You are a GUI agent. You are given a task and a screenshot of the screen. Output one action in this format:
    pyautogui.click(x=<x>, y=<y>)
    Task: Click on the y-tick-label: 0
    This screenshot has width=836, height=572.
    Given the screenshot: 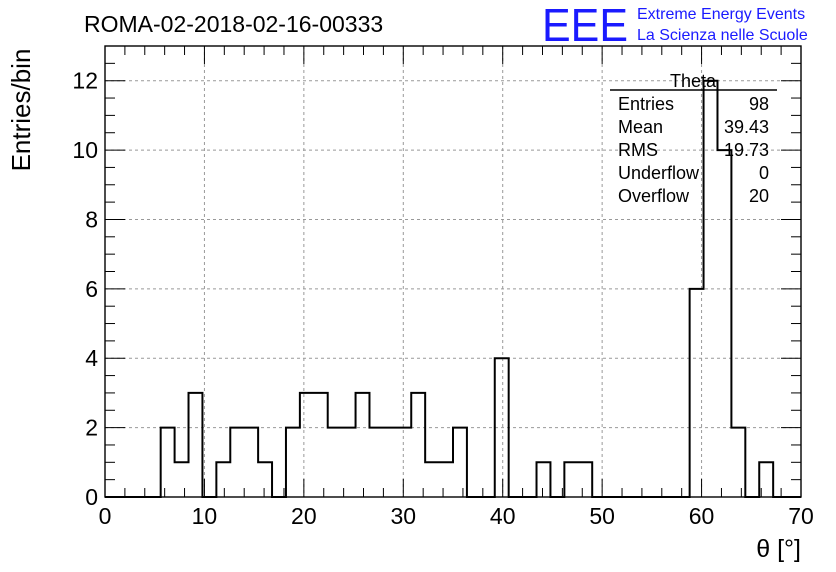 What is the action you would take?
    pyautogui.click(x=91, y=497)
    